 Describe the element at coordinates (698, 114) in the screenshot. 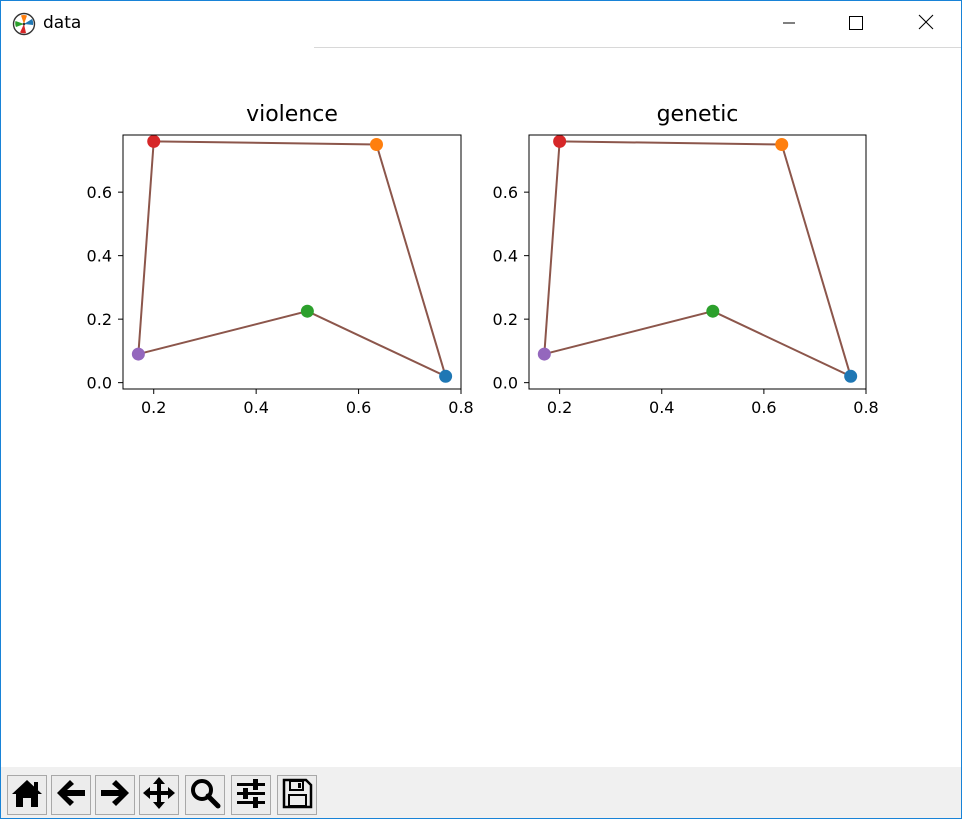

I see `chart-title: genetic` at that location.